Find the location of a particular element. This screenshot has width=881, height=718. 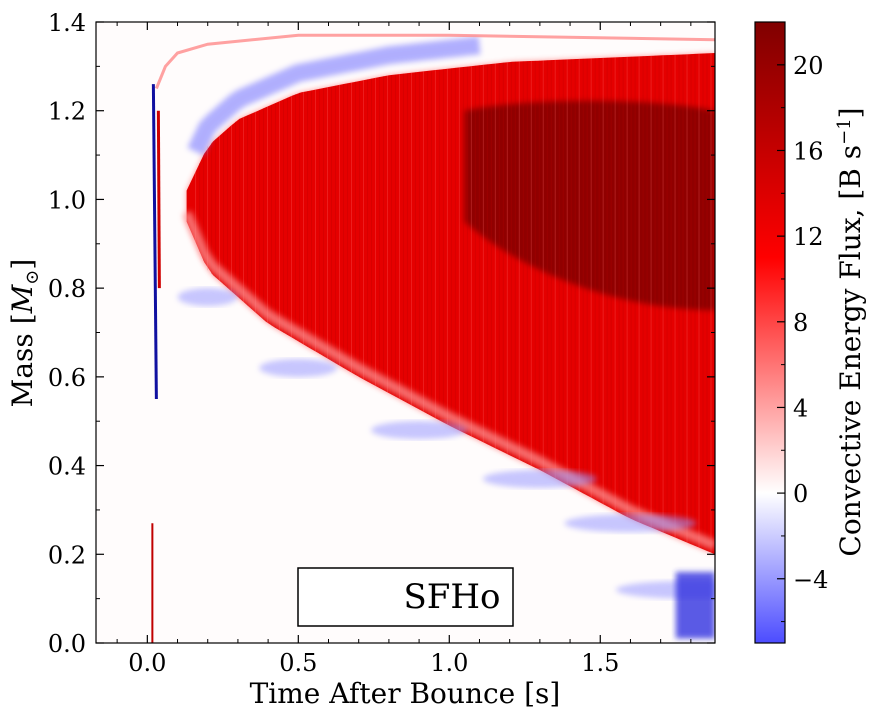

annotation-box: SFHo is located at coordinates (405, 597).